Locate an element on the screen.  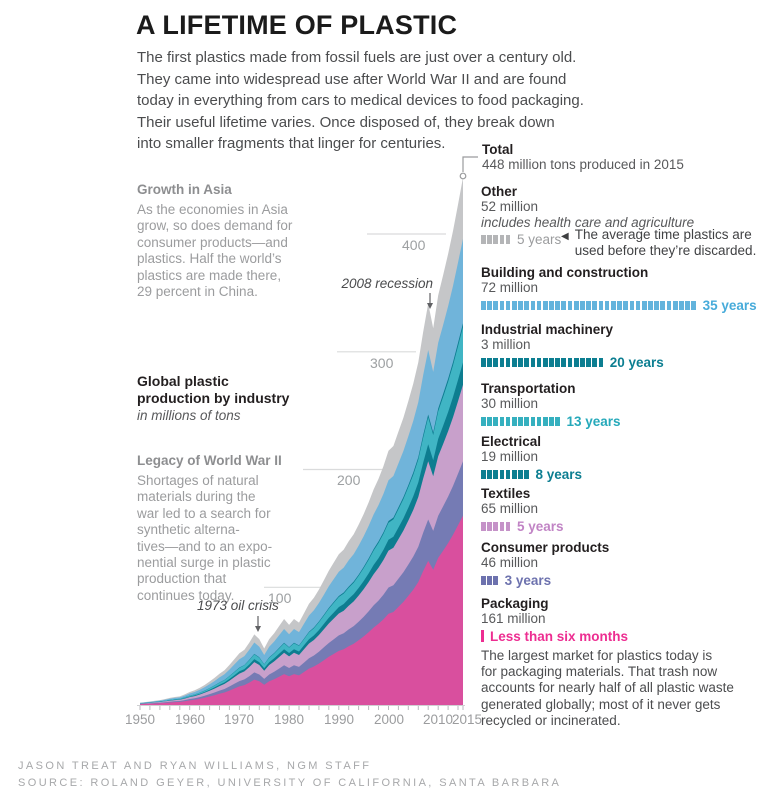
legend-entry-value: 30 million is located at coordinates (510, 403).